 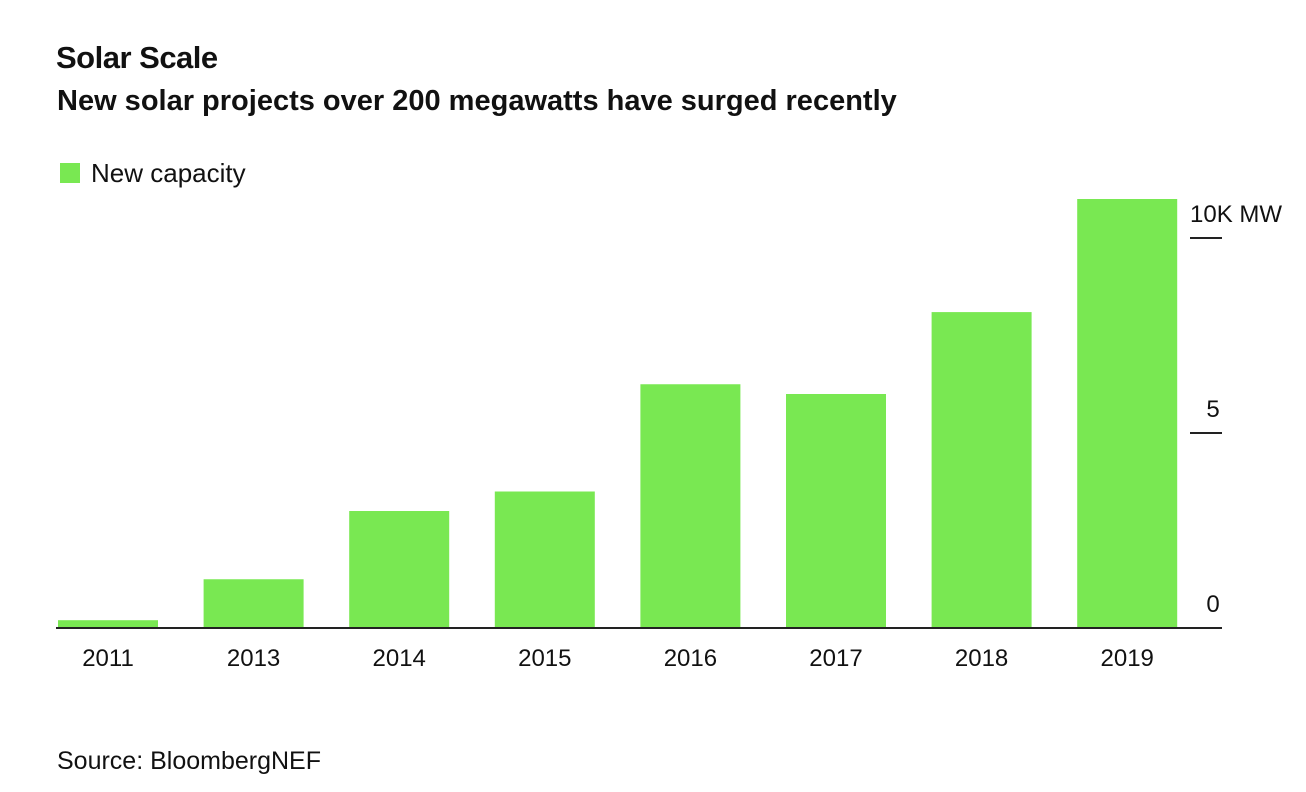 I want to click on y-axis-ticks: 0 5 10K MW, so click(x=1236, y=409).